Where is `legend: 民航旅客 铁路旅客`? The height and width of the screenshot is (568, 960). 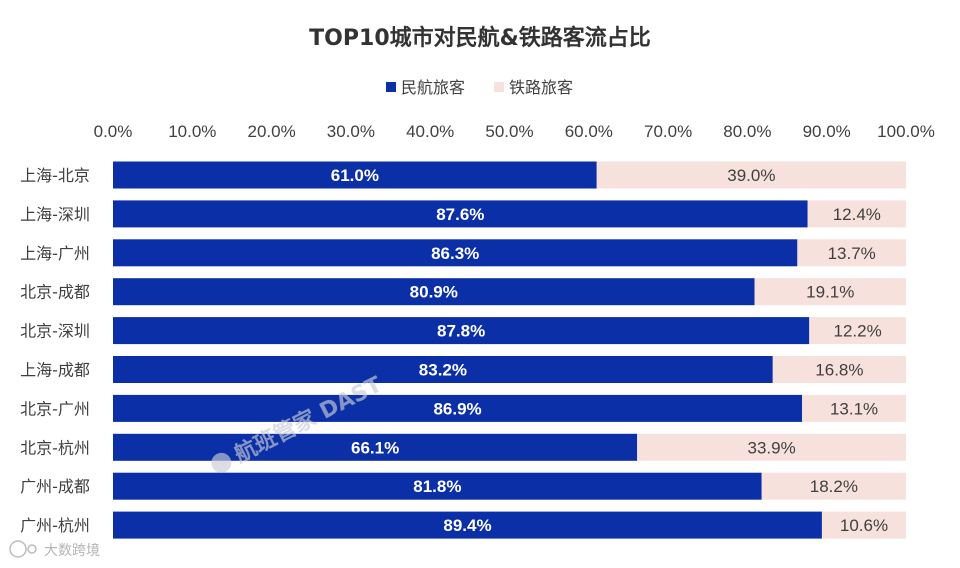
legend: 民航旅客 铁路旅客 is located at coordinates (479, 87).